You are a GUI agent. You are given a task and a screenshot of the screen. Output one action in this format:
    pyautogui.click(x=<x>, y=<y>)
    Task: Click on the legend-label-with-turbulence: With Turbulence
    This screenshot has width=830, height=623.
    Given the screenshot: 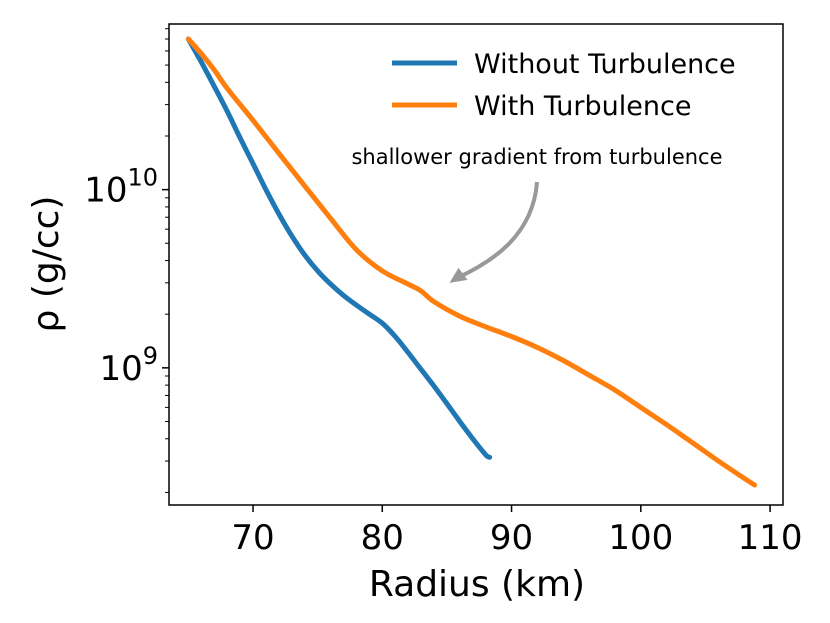 What is the action you would take?
    pyautogui.click(x=582, y=106)
    